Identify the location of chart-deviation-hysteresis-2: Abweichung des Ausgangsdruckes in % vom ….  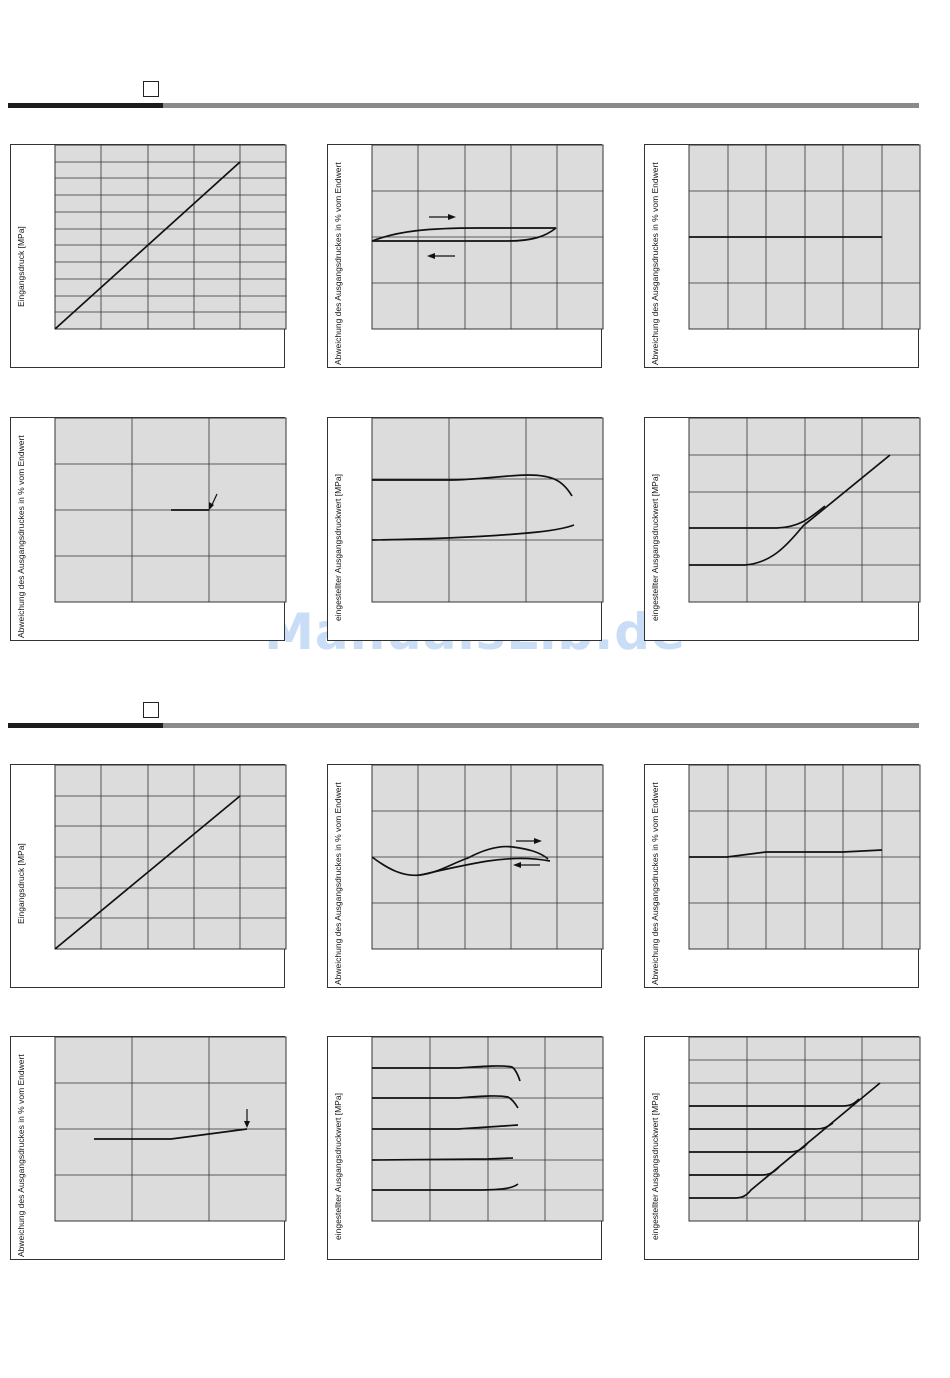
(465, 876).